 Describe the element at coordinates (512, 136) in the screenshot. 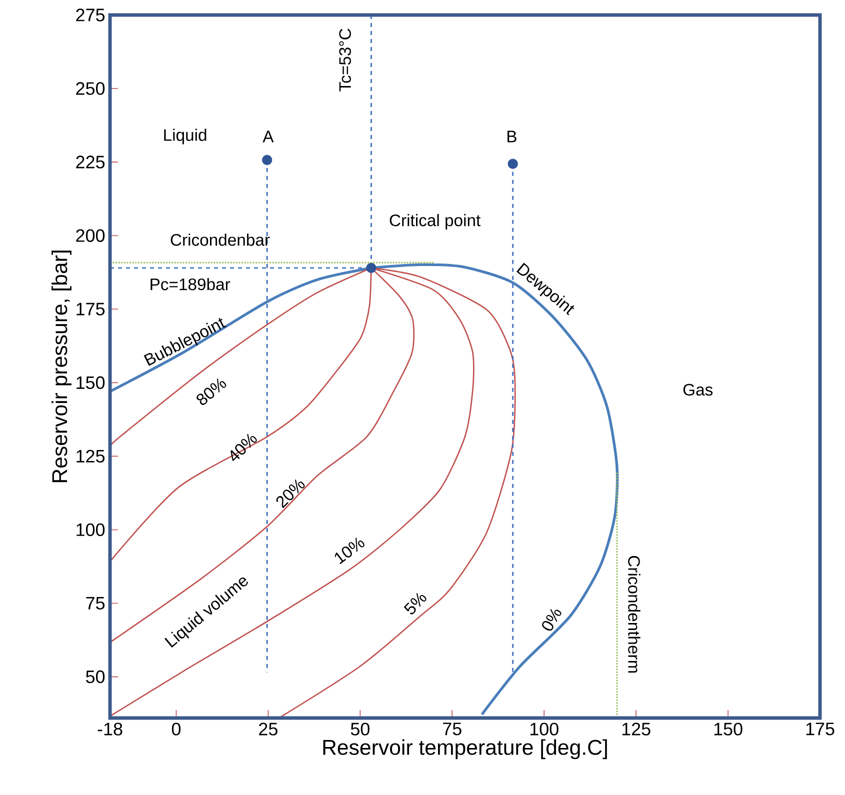

I see `annotation: B` at that location.